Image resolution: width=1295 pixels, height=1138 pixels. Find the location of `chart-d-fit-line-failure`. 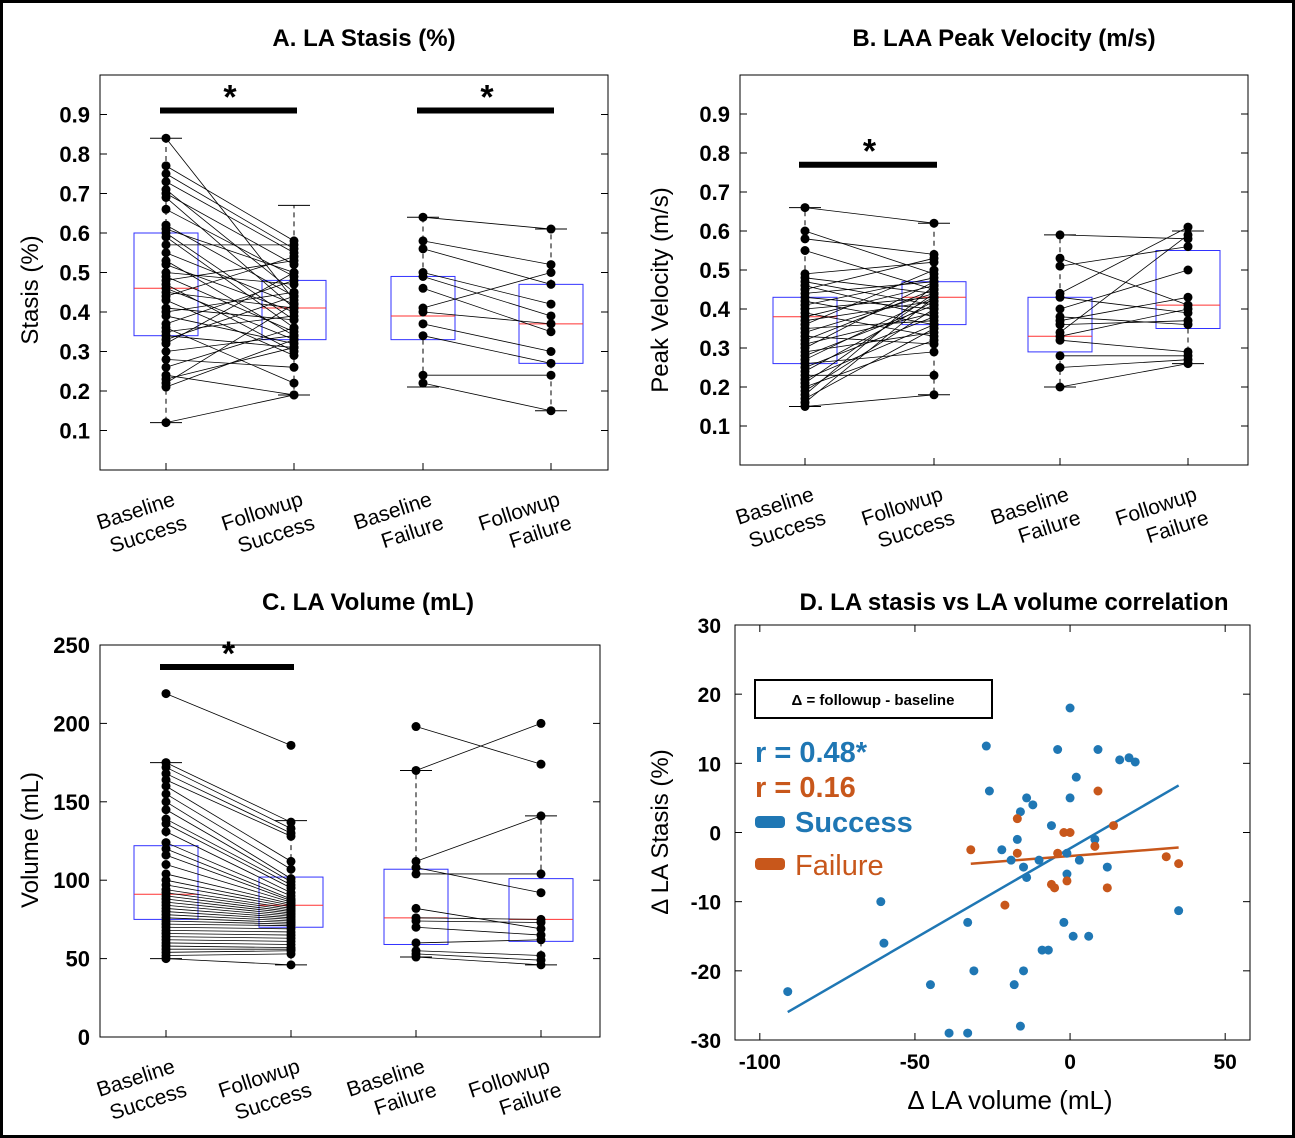

chart-d-fit-line-failure is located at coordinates (1074, 856).